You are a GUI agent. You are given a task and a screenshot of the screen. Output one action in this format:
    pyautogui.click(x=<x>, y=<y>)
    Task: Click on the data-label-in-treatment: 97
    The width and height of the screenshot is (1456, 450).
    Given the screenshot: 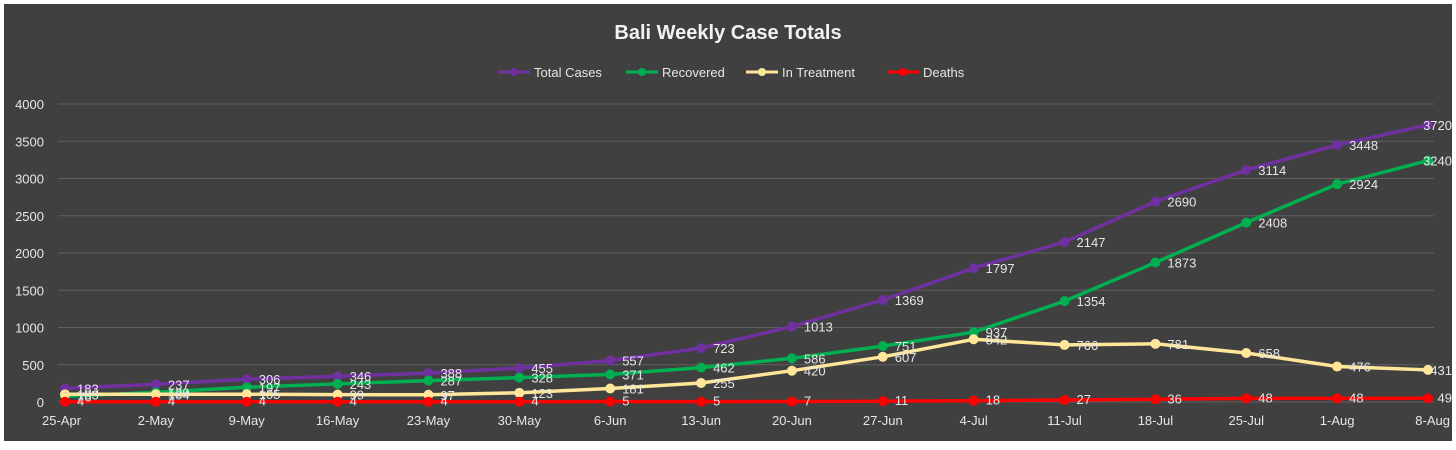 What is the action you would take?
    pyautogui.click(x=447, y=395)
    